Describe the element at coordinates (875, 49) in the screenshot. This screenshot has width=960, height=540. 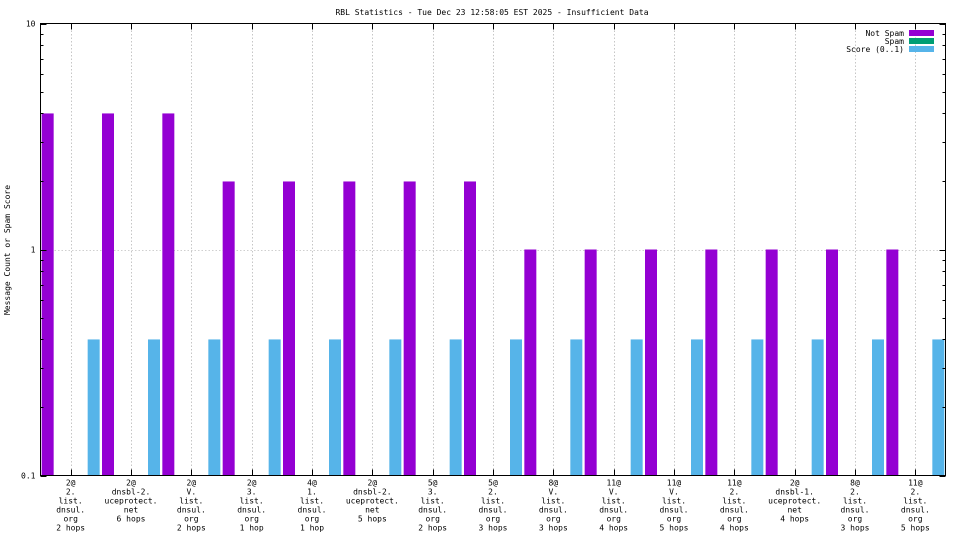
I see `legend-label: Score (0..1)` at that location.